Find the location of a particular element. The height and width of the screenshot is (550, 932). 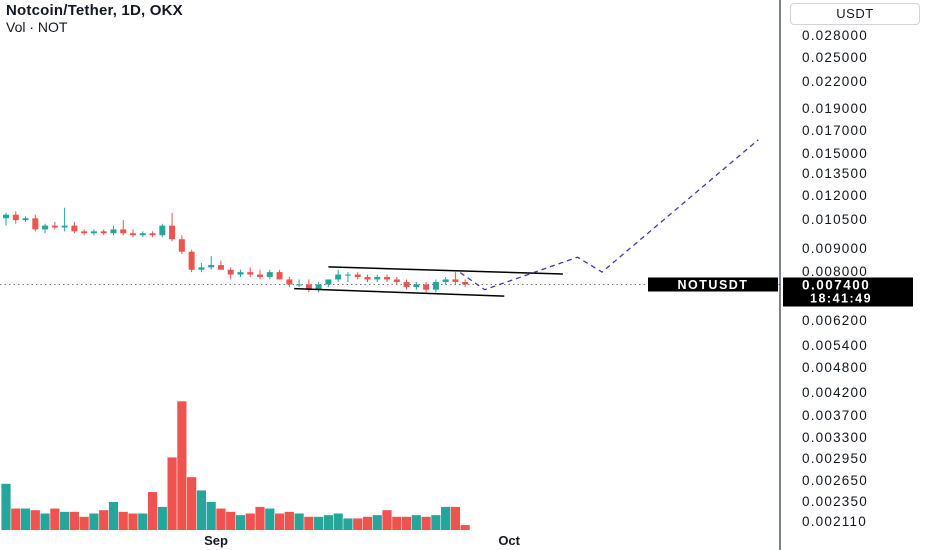

price-tick-label: 0.009000 is located at coordinates (835, 248).